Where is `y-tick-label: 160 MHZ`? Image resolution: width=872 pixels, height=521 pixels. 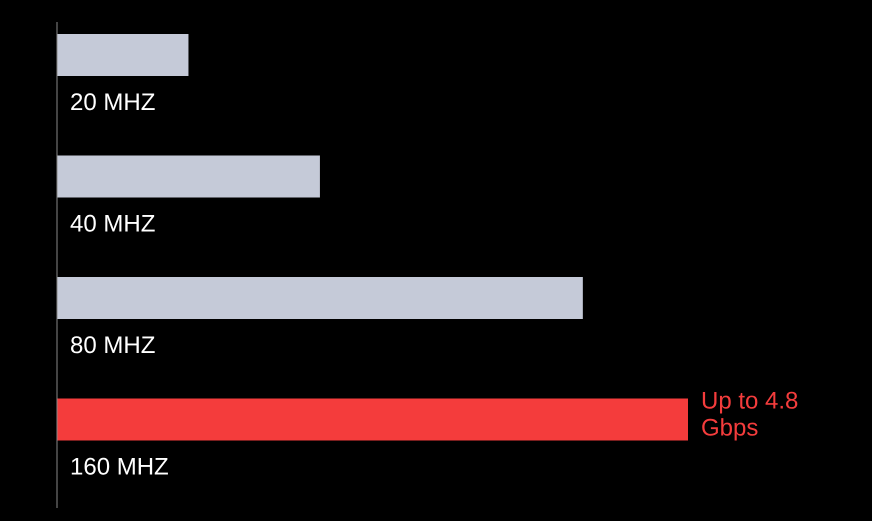 y-tick-label: 160 MHZ is located at coordinates (119, 467).